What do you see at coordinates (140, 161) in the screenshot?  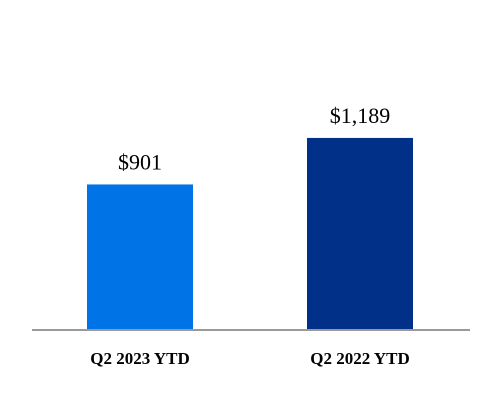 I see `value-label-1: $901` at bounding box center [140, 161].